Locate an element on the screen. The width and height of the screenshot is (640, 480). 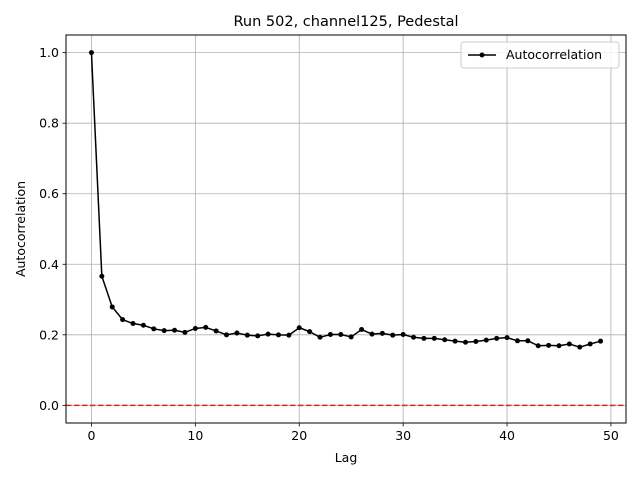
x-axis-label: Lag is located at coordinates (346, 457).